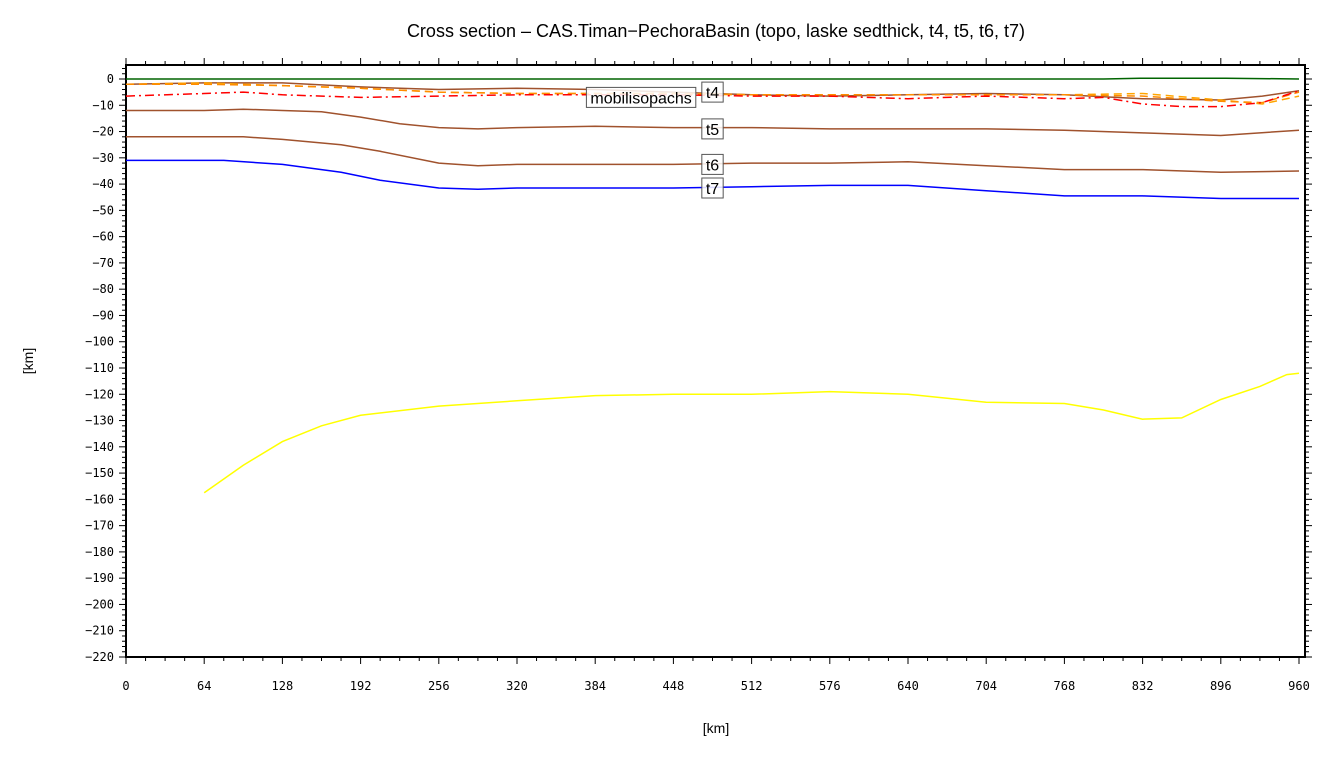 This screenshot has height=762, width=1340. I want to click on line-label-t5: t5, so click(712, 129).